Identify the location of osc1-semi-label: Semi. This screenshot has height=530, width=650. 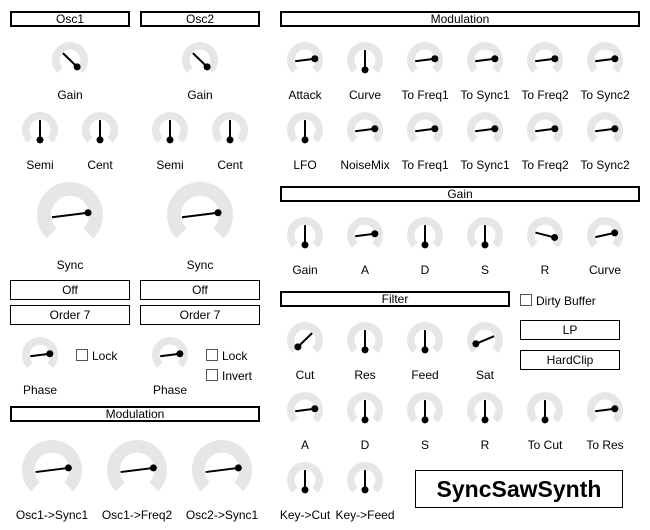
(40, 165).